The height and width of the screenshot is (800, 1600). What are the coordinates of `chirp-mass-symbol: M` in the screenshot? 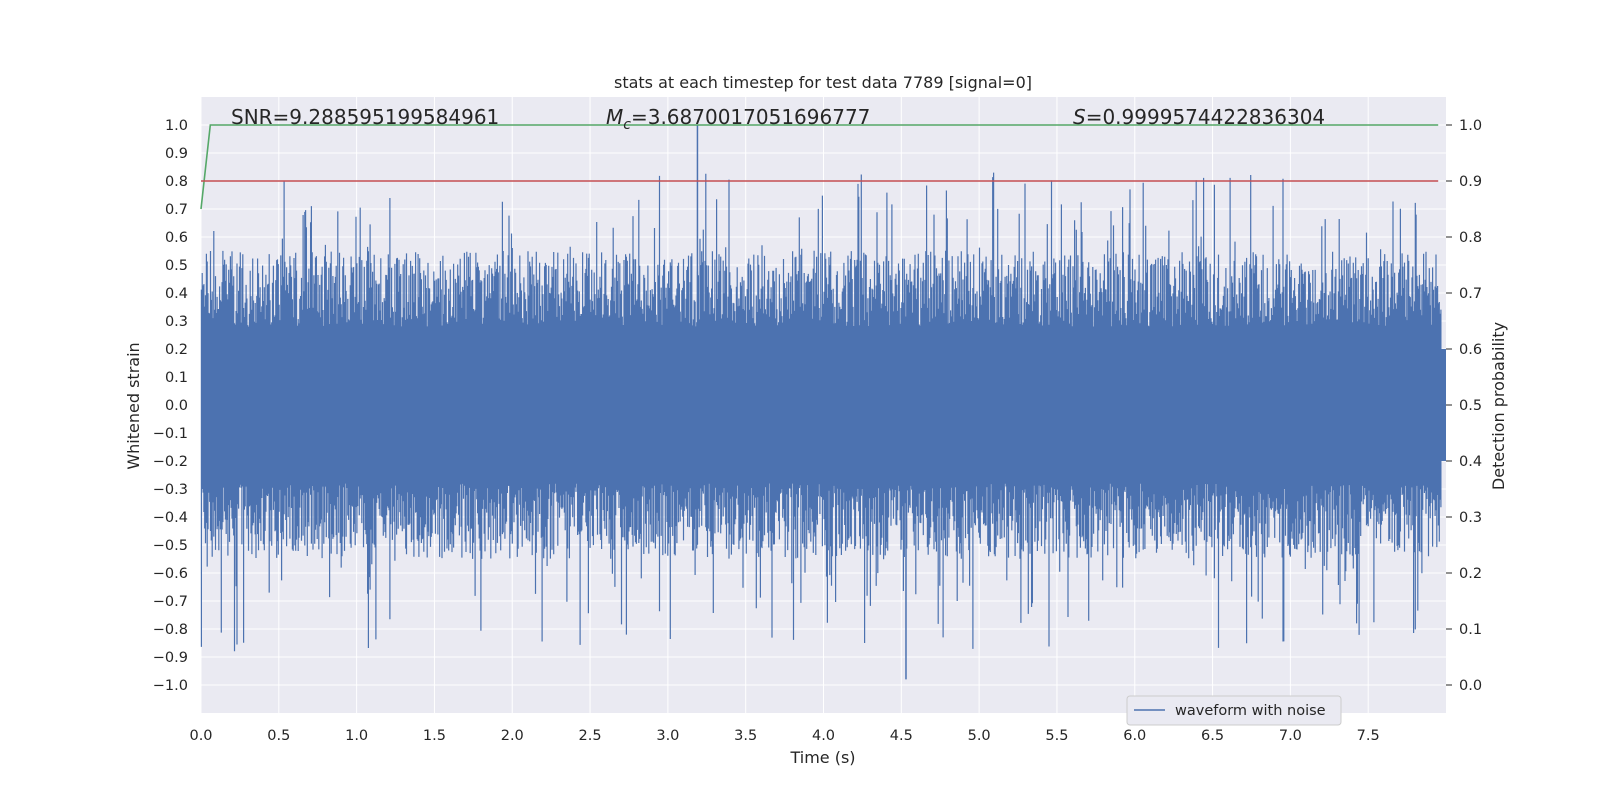 It's located at (614, 117).